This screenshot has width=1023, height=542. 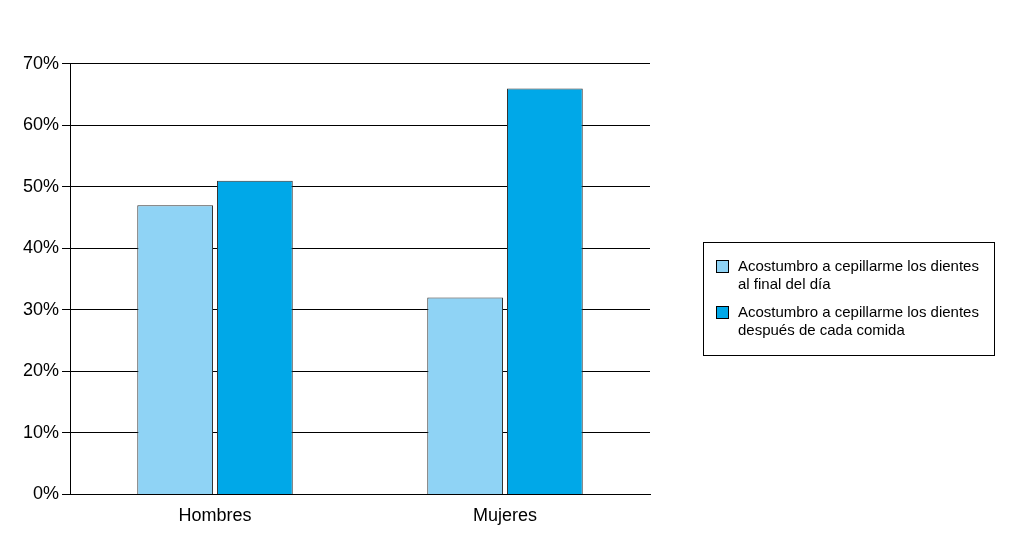 What do you see at coordinates (41, 124) in the screenshot?
I see `y-tick-label: 60%` at bounding box center [41, 124].